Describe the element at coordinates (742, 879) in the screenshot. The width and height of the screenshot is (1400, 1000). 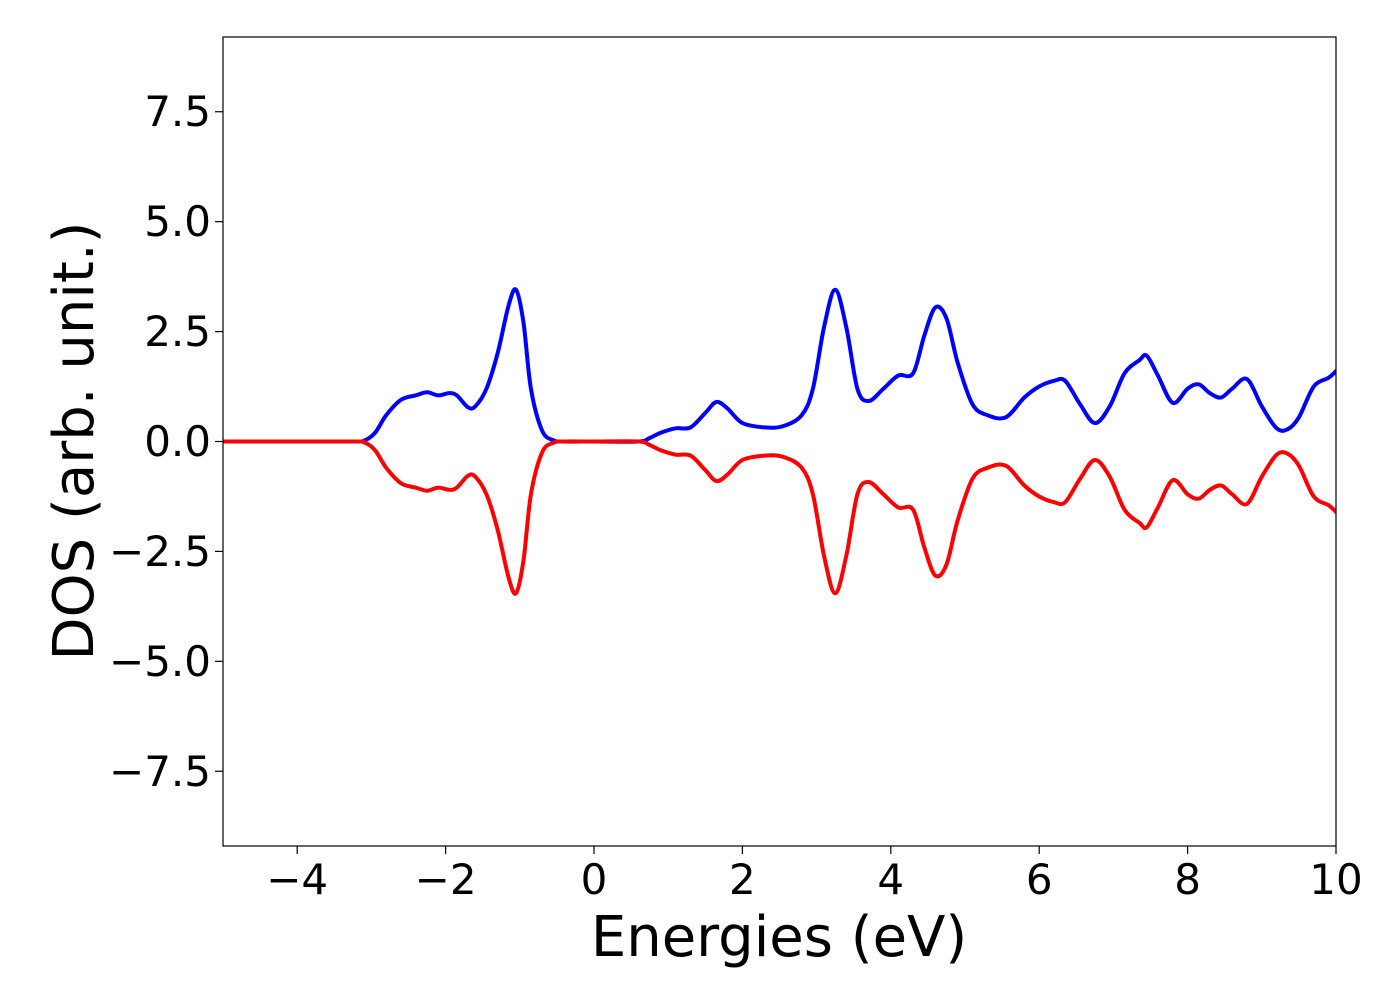
I see `x-tick-label: 2` at that location.